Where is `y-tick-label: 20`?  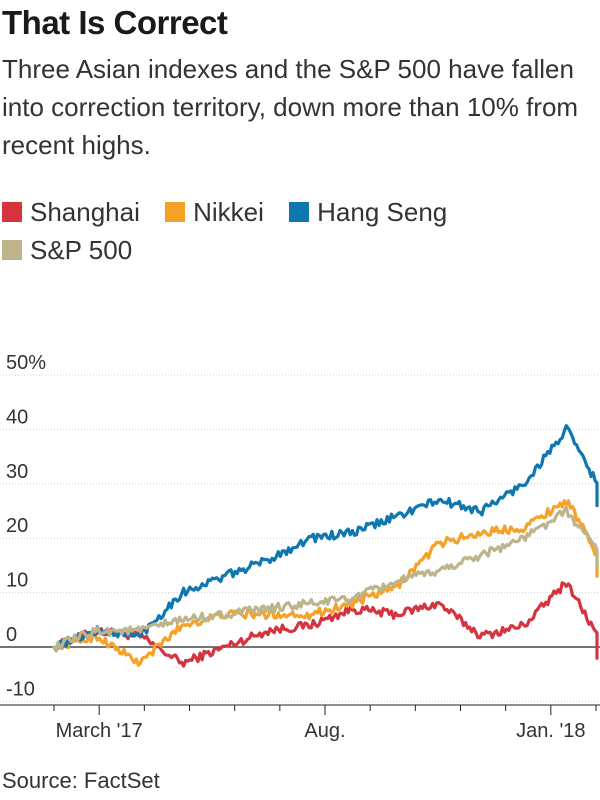
y-tick-label: 20 is located at coordinates (17, 526).